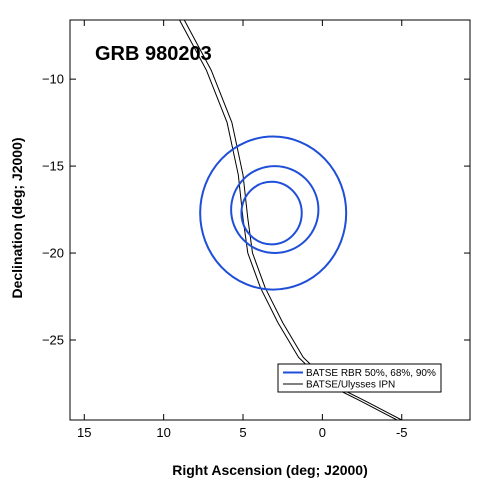  What do you see at coordinates (53, 166) in the screenshot?
I see `y-tick-label: −15` at bounding box center [53, 166].